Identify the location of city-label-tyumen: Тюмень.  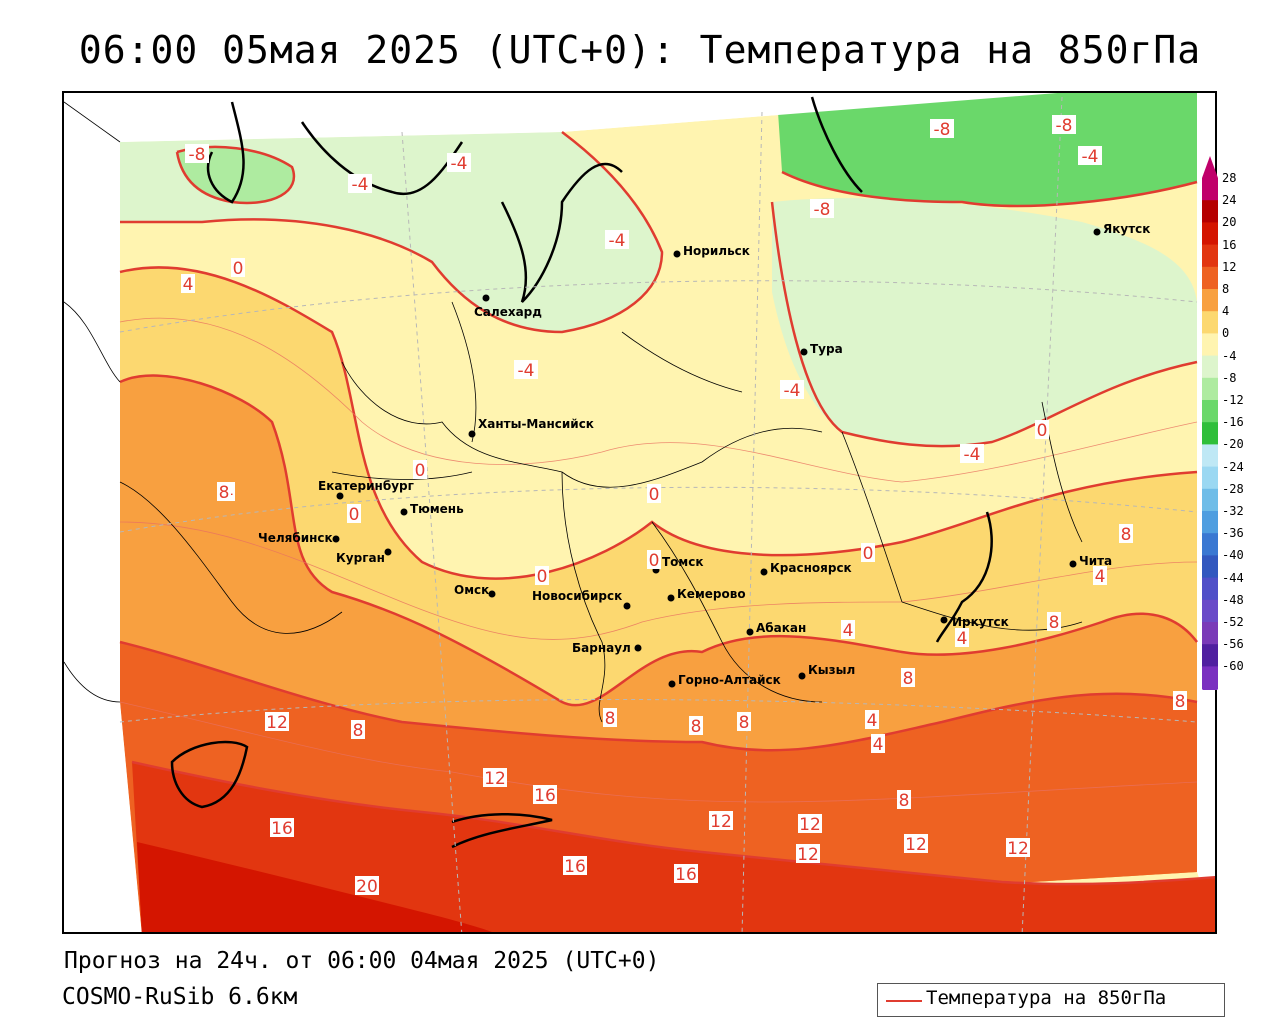
(437, 509).